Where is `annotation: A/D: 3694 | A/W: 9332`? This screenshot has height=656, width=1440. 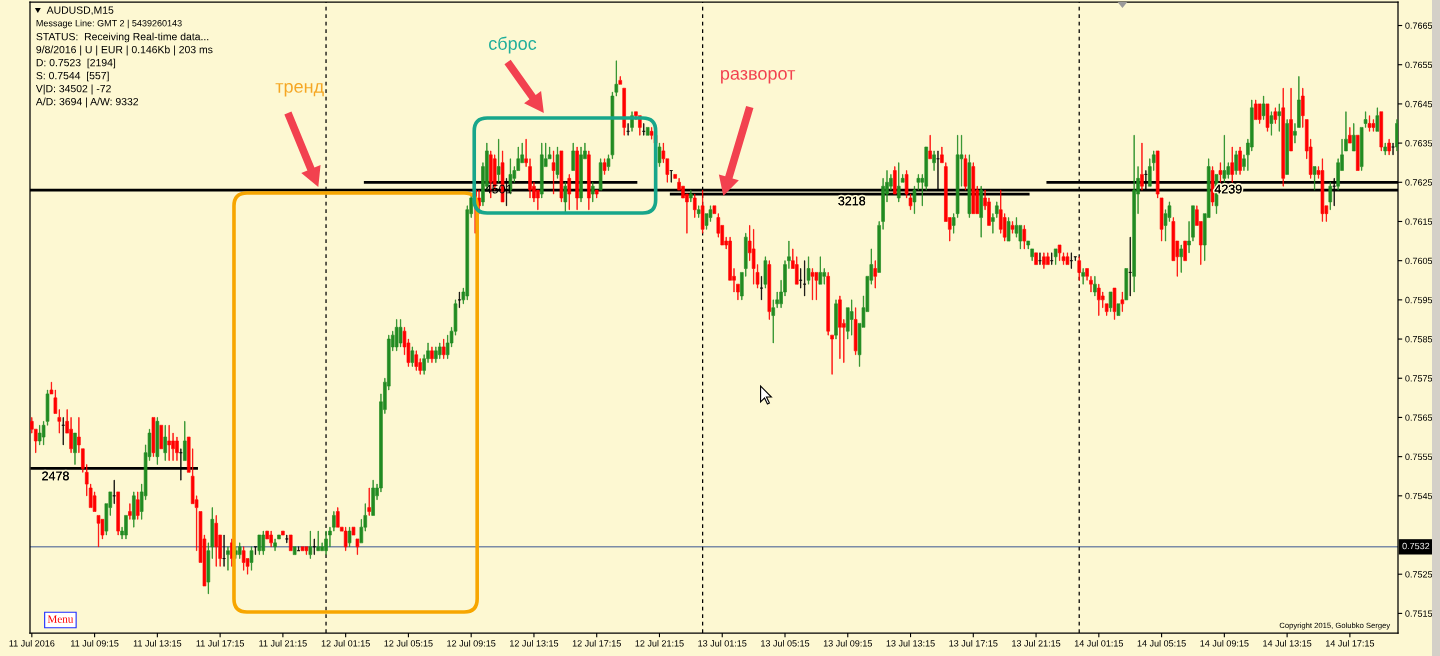
annotation: A/D: 3694 | A/W: 9332 is located at coordinates (87, 102).